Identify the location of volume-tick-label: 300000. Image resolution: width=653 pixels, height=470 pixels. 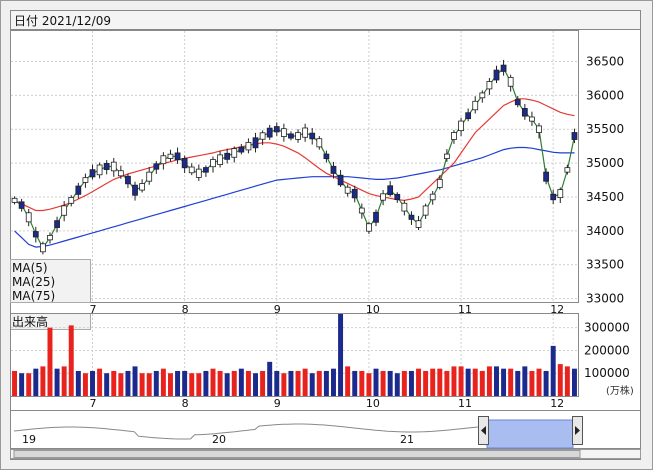
(607, 328).